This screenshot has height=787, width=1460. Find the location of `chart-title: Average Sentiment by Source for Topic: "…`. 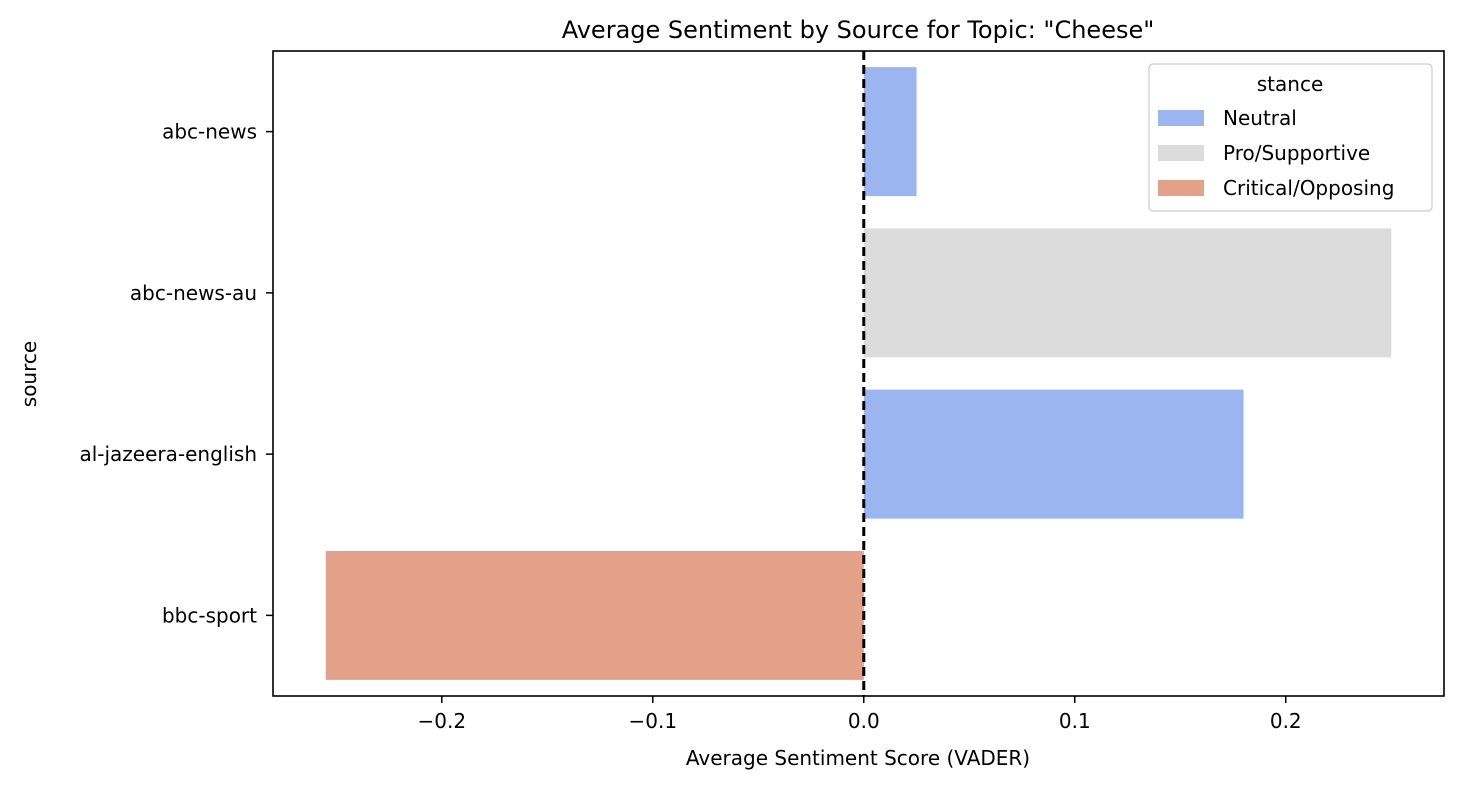

chart-title: Average Sentiment by Source for Topic: "… is located at coordinates (858, 30).